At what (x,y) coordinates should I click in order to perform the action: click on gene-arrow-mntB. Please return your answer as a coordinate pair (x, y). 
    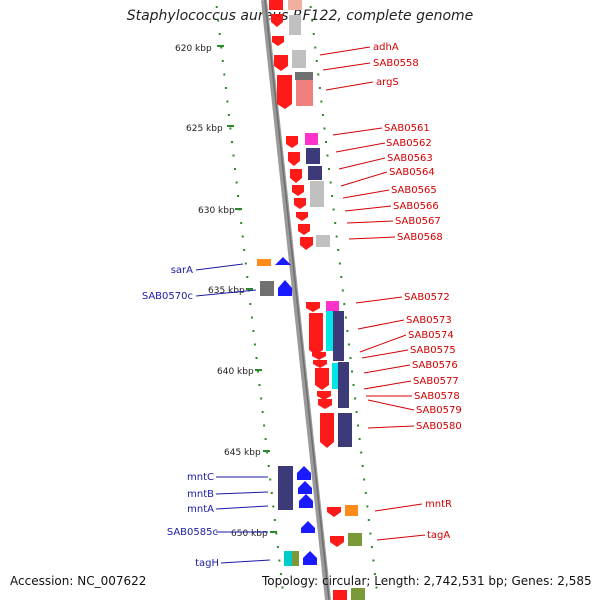
    Looking at the image, I should click on (305, 487).